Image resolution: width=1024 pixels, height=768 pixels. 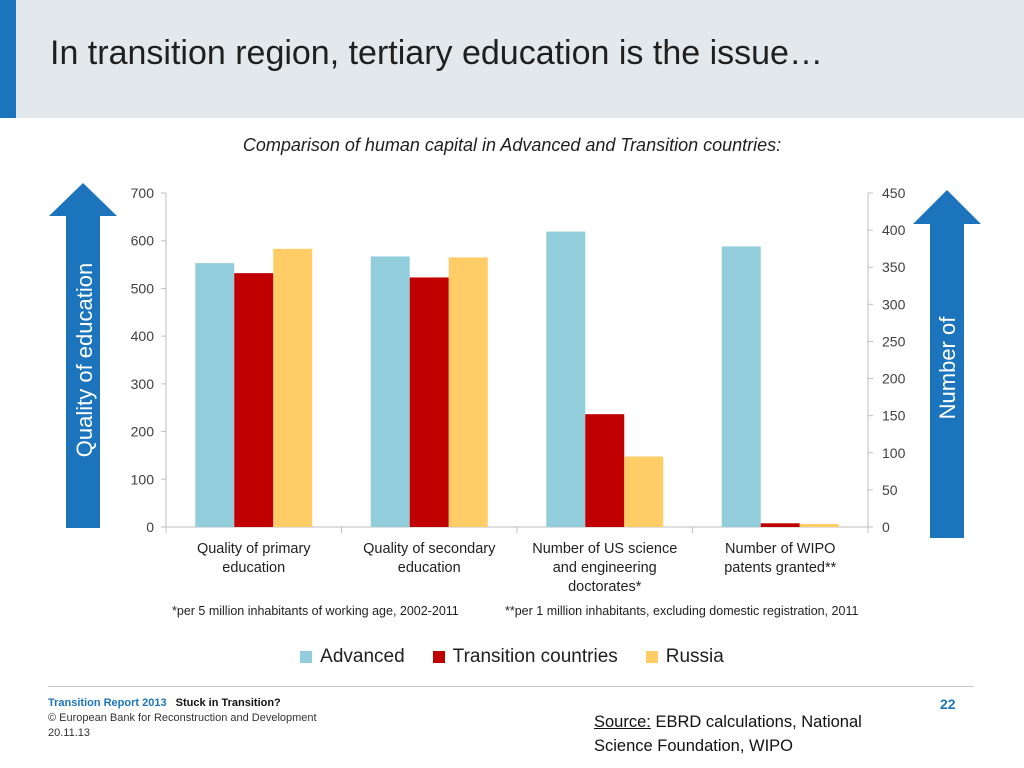 I want to click on left-arrow-icon, so click(x=83, y=355).